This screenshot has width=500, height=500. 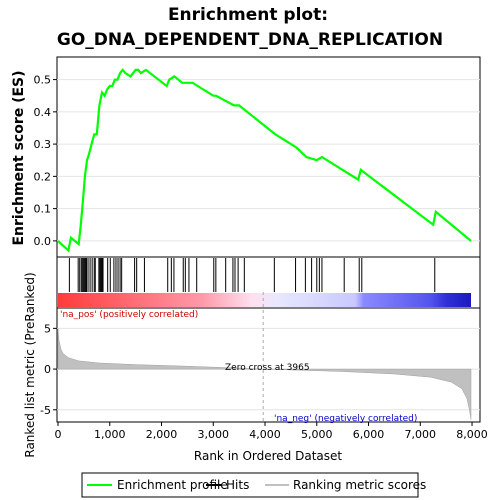 What do you see at coordinates (264, 300) in the screenshot?
I see `rank-color-bar` at bounding box center [264, 300].